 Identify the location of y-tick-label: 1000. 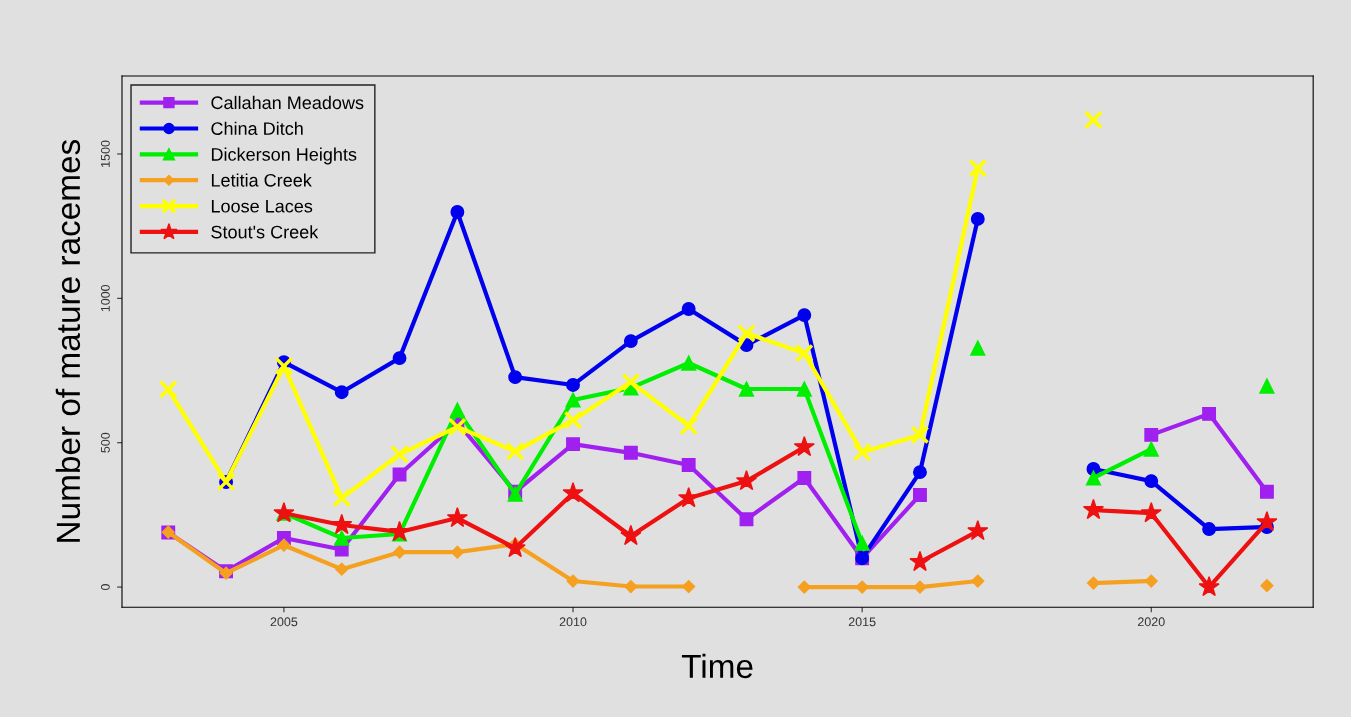
(105, 298).